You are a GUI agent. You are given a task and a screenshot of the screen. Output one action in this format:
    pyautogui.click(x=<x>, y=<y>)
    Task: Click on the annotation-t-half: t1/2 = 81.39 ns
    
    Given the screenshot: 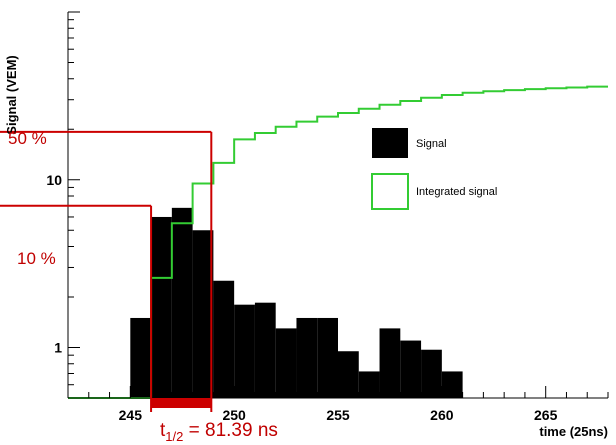 What is the action you would take?
    pyautogui.click(x=219, y=432)
    